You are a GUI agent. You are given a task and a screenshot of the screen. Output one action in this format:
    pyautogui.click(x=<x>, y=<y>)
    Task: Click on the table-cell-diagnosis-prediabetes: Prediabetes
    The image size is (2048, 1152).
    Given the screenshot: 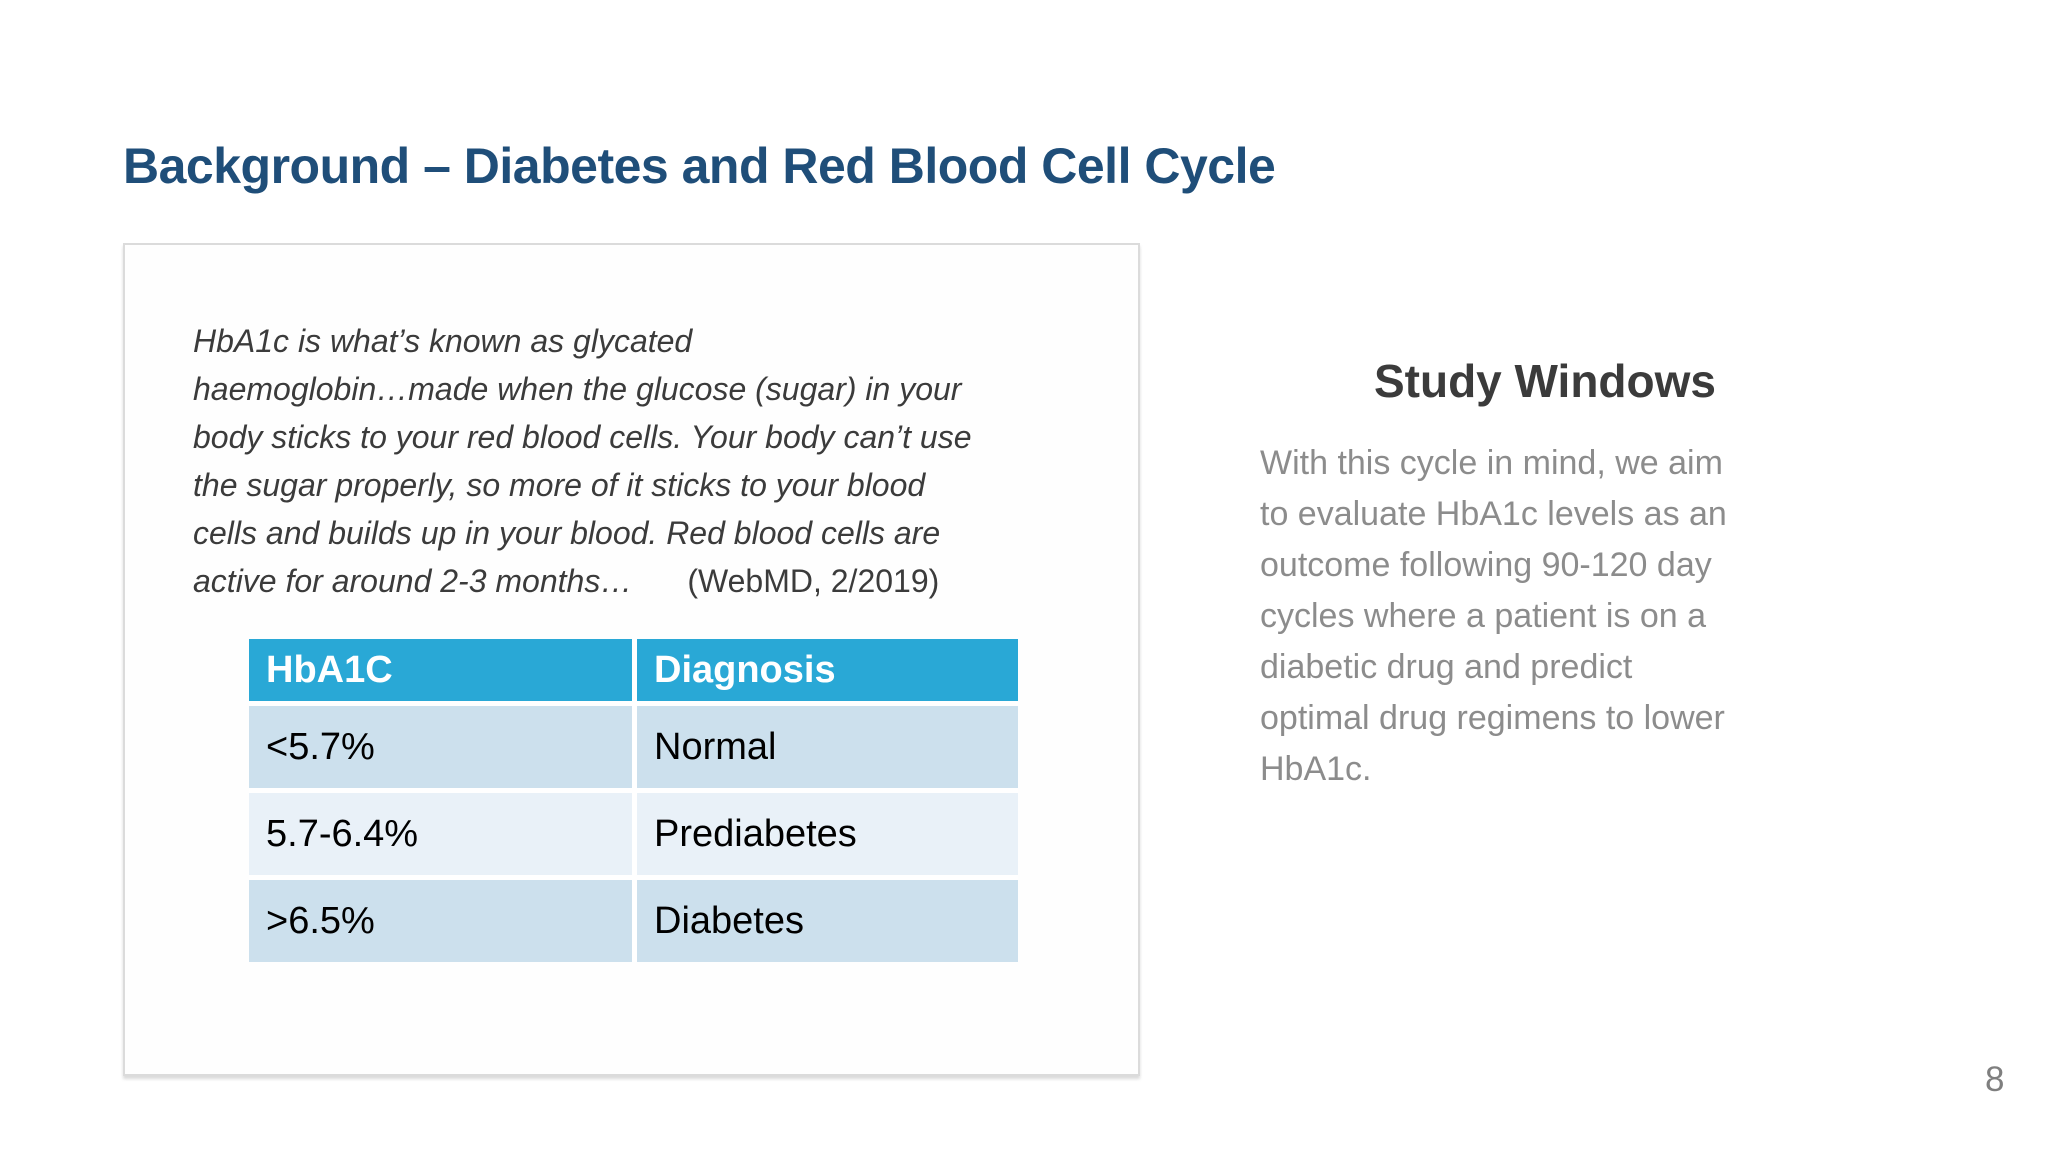 What is the action you would take?
    pyautogui.click(x=827, y=834)
    